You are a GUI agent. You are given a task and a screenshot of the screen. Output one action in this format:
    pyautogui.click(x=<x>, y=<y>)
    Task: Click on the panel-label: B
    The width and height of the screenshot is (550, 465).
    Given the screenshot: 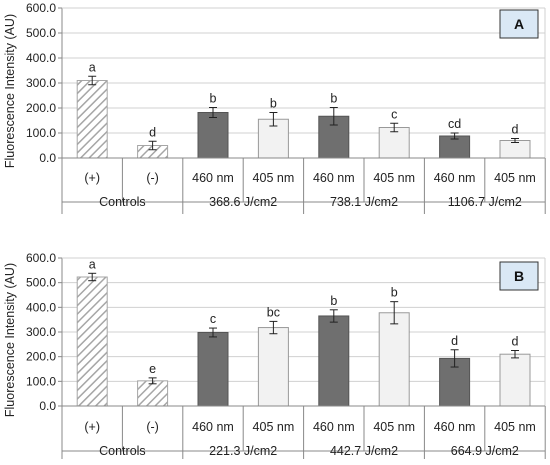 What is the action you would take?
    pyautogui.click(x=519, y=276)
    